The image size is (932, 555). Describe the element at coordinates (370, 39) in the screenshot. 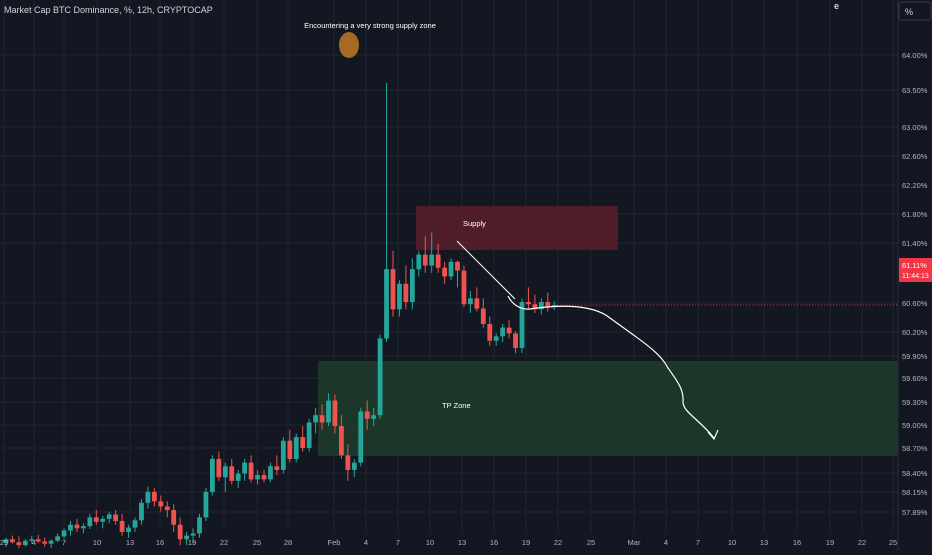

I see `supply-marker: Encountering a very strong supply zone` at that location.